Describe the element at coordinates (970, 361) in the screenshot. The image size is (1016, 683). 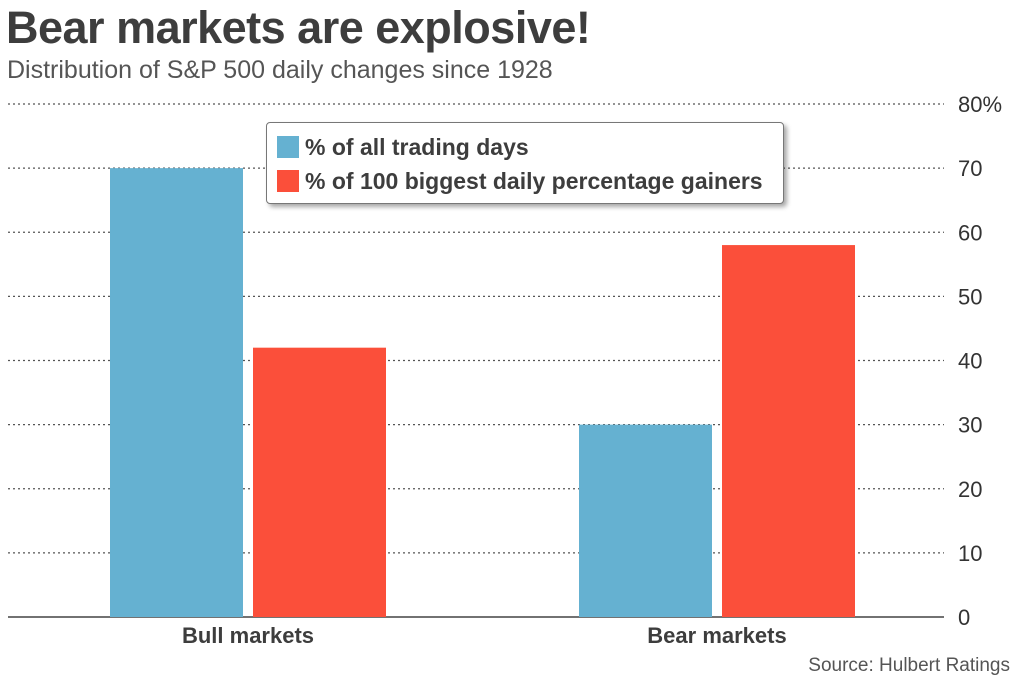
I see `y-tick-label: 40` at that location.